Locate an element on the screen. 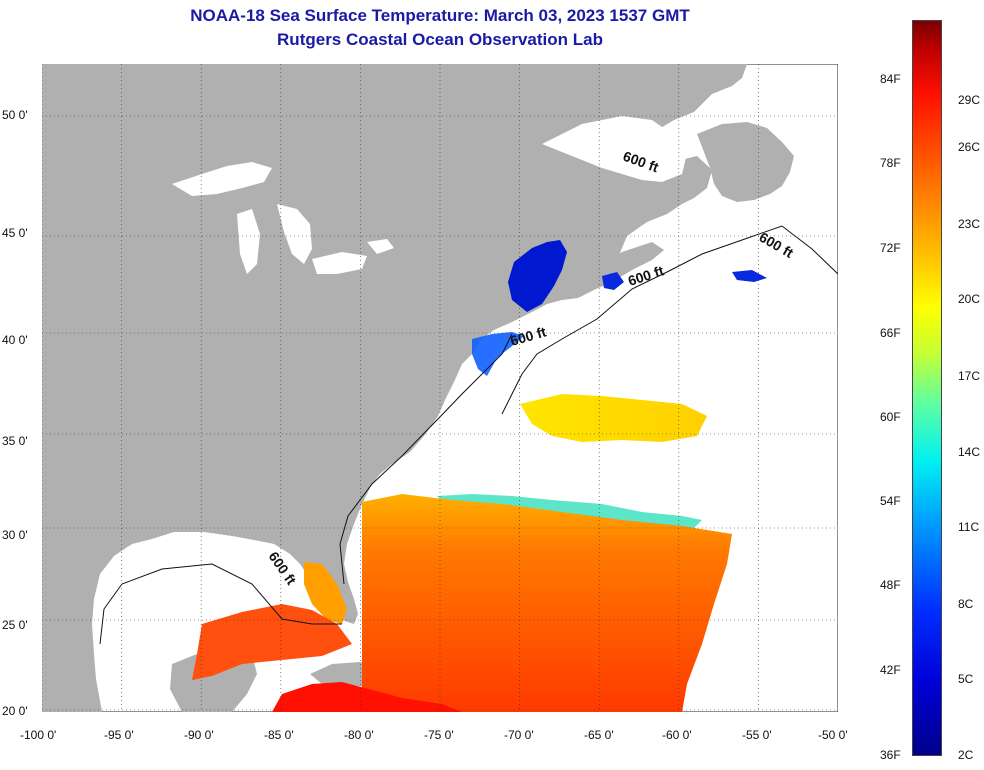 This screenshot has width=984, height=770. map-subtitle: Rutgers Coastal Ocean Observation Lab is located at coordinates (440, 39).